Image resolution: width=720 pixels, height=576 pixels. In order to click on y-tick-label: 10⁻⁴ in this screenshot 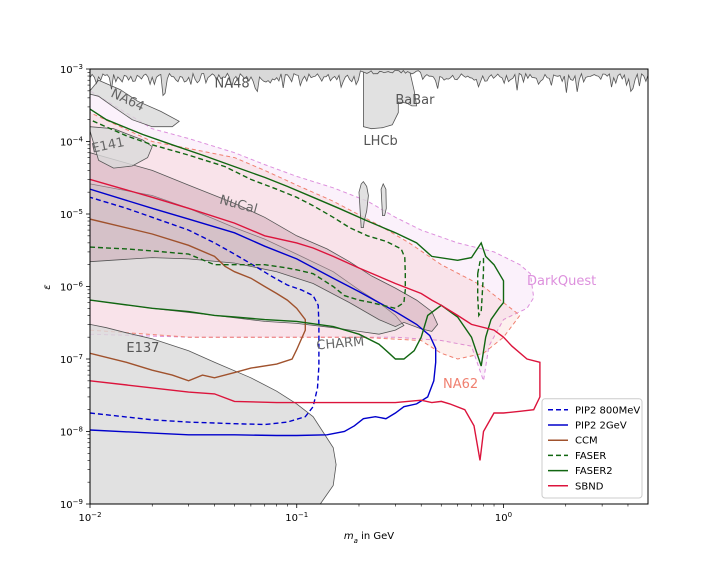, I will do `click(72, 142)`.